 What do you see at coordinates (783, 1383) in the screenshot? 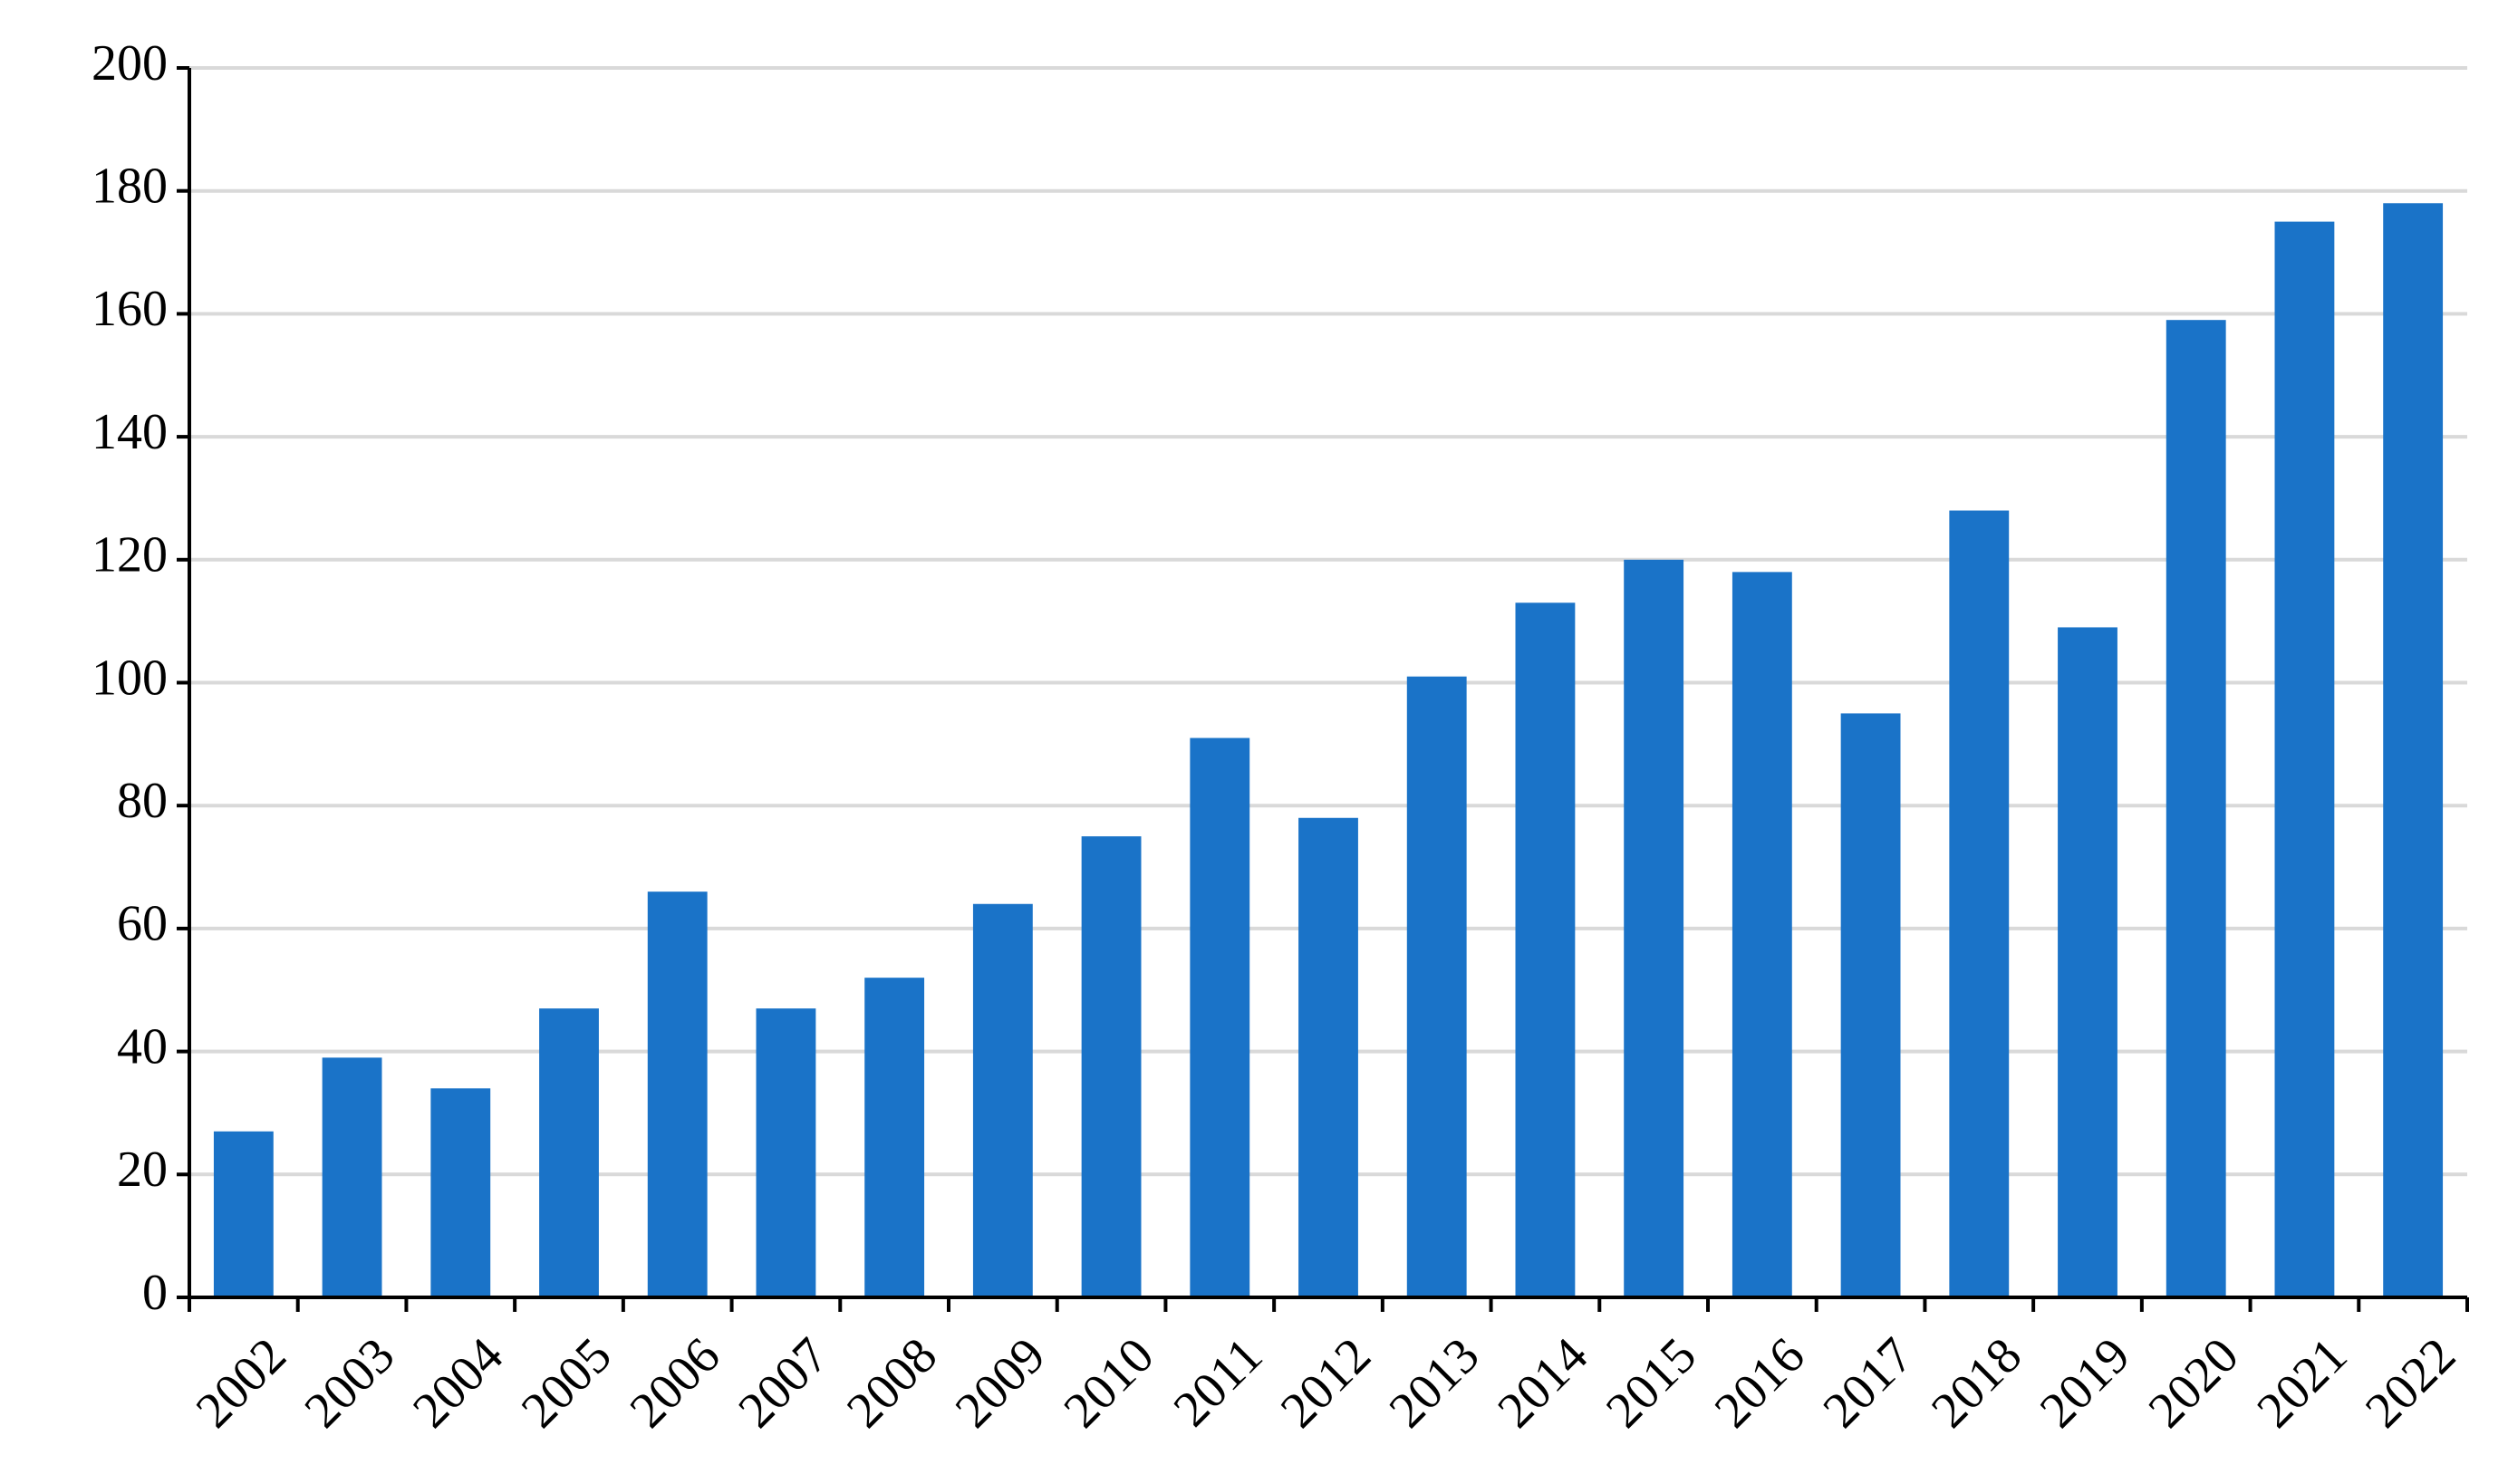
I see `x-tick-label: 2007` at bounding box center [783, 1383].